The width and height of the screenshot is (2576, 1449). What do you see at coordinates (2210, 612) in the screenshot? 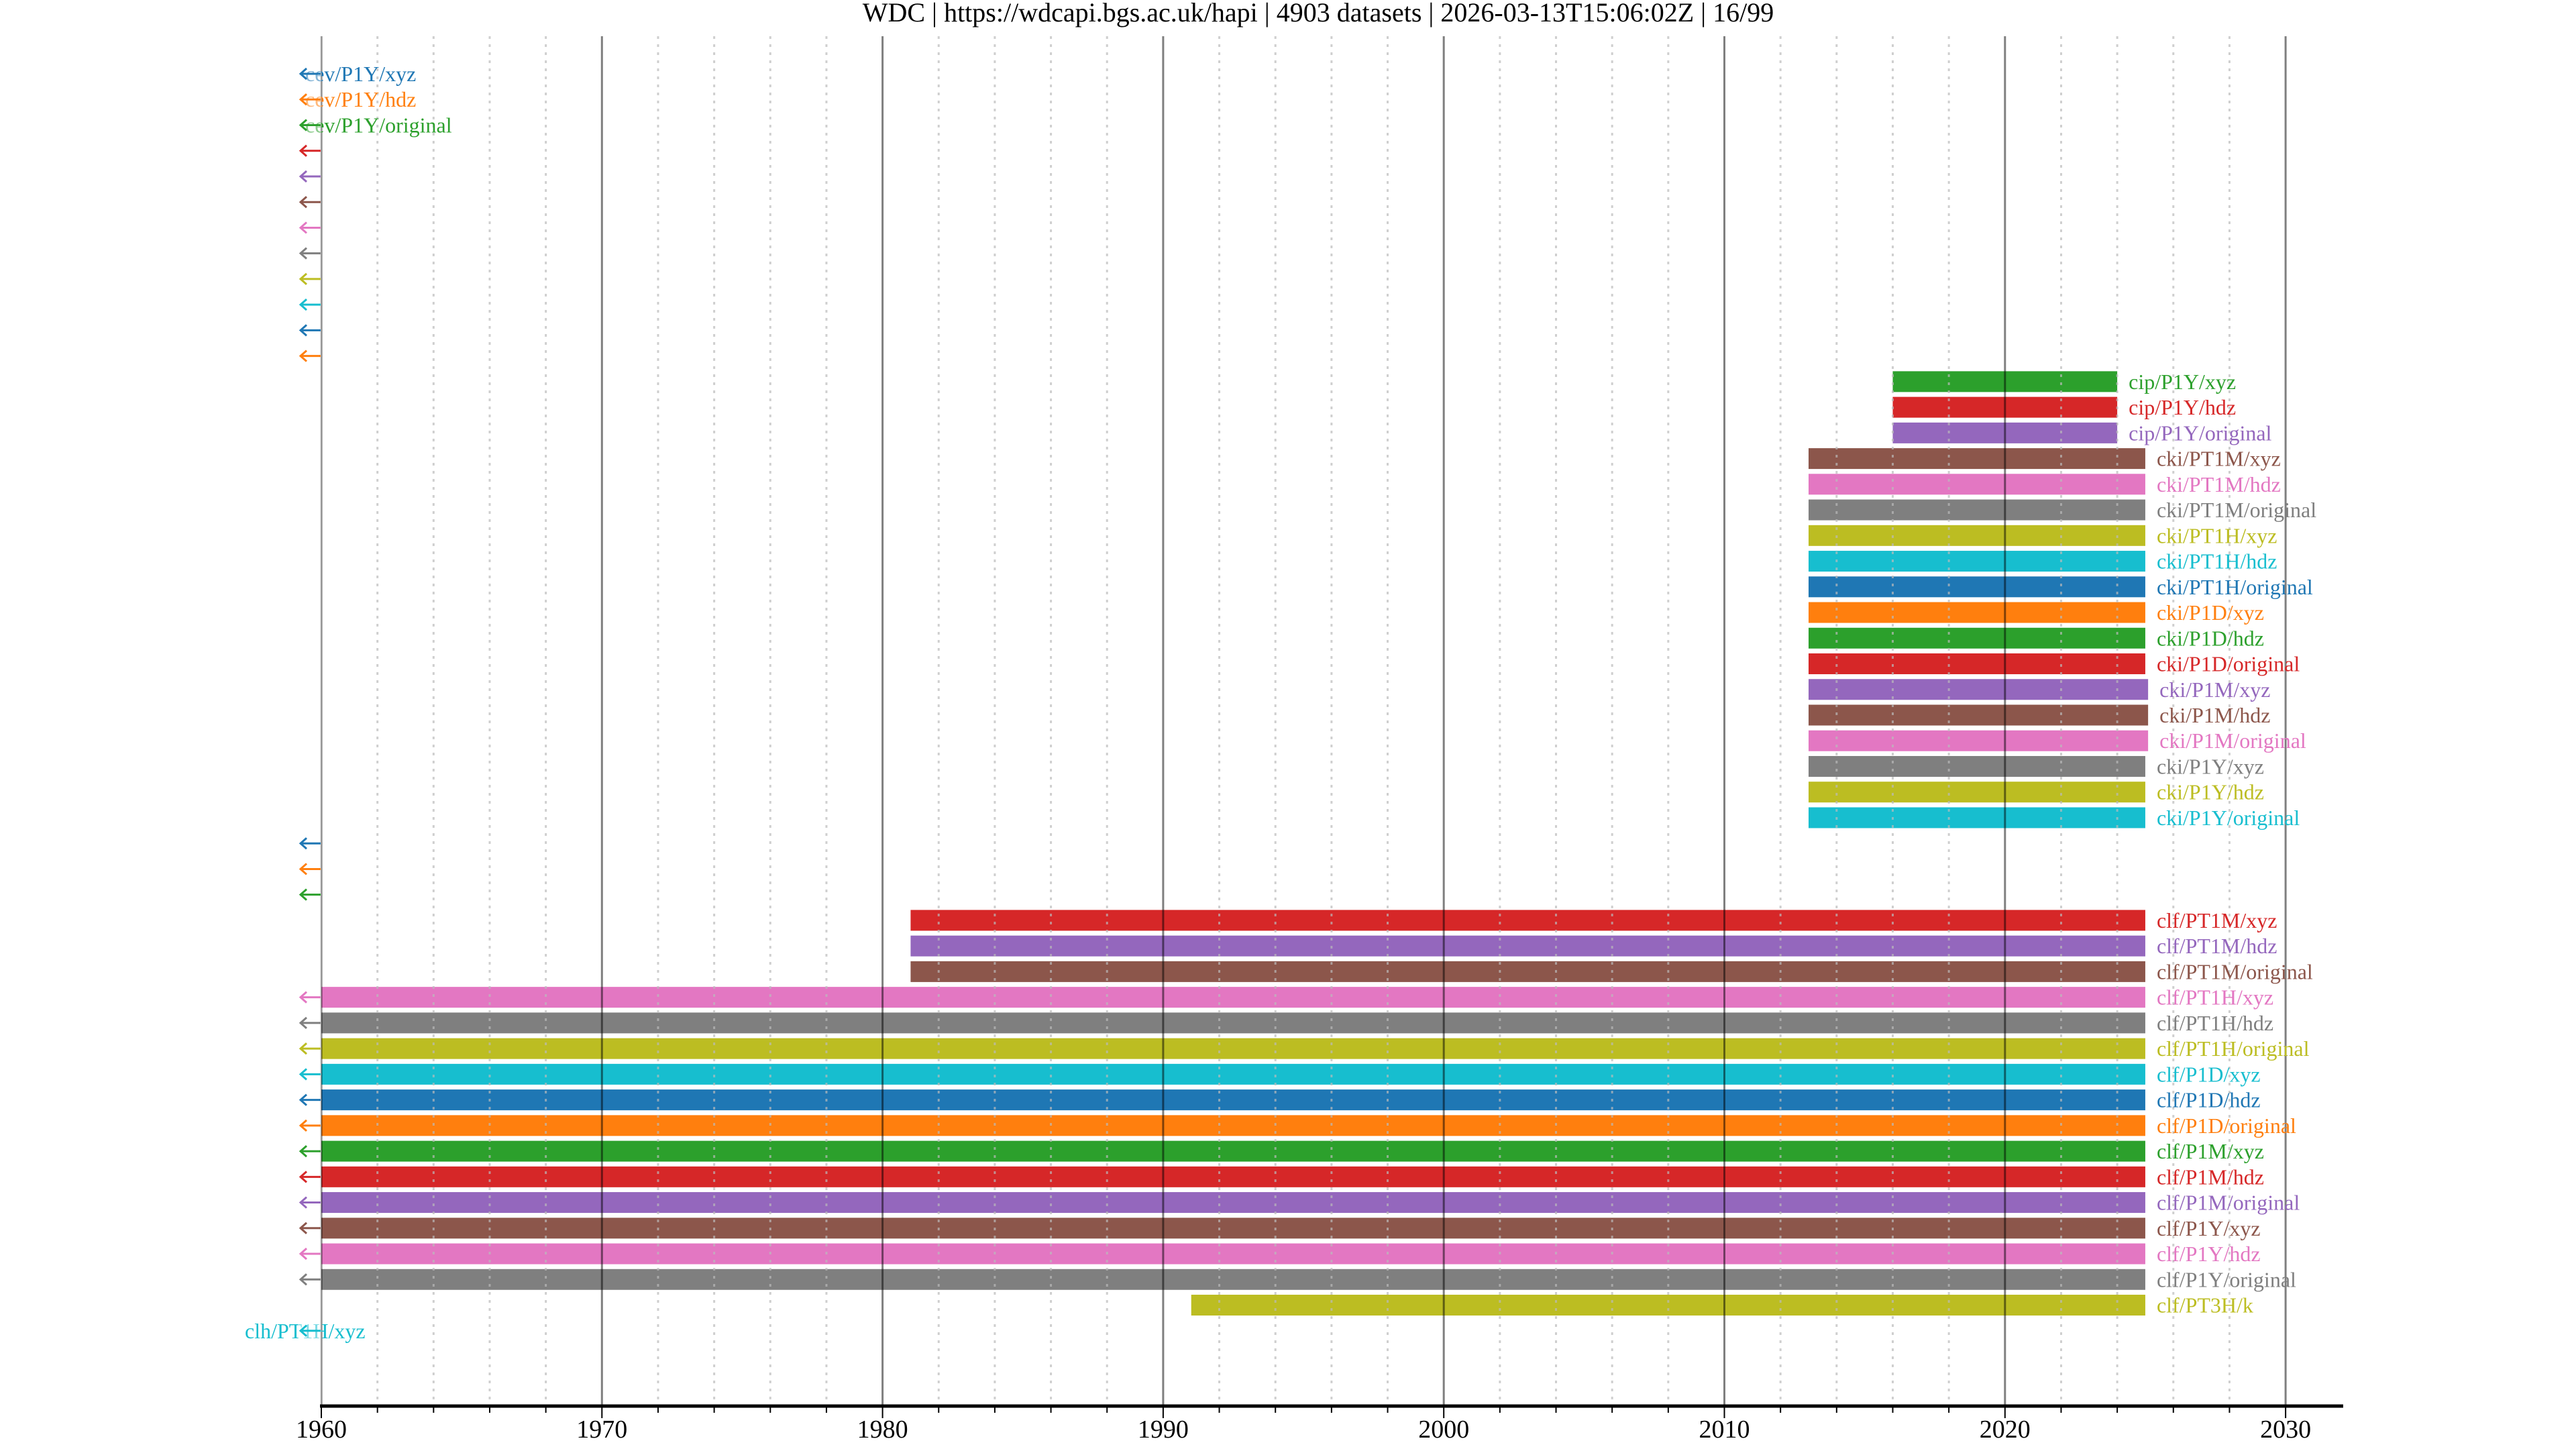
I see `dataset-label: cki/P1D/xyz` at bounding box center [2210, 612].